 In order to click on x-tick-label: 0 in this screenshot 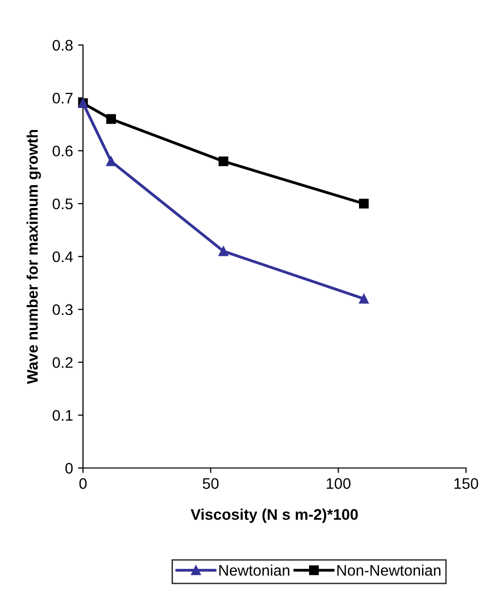, I will do `click(83, 483)`.